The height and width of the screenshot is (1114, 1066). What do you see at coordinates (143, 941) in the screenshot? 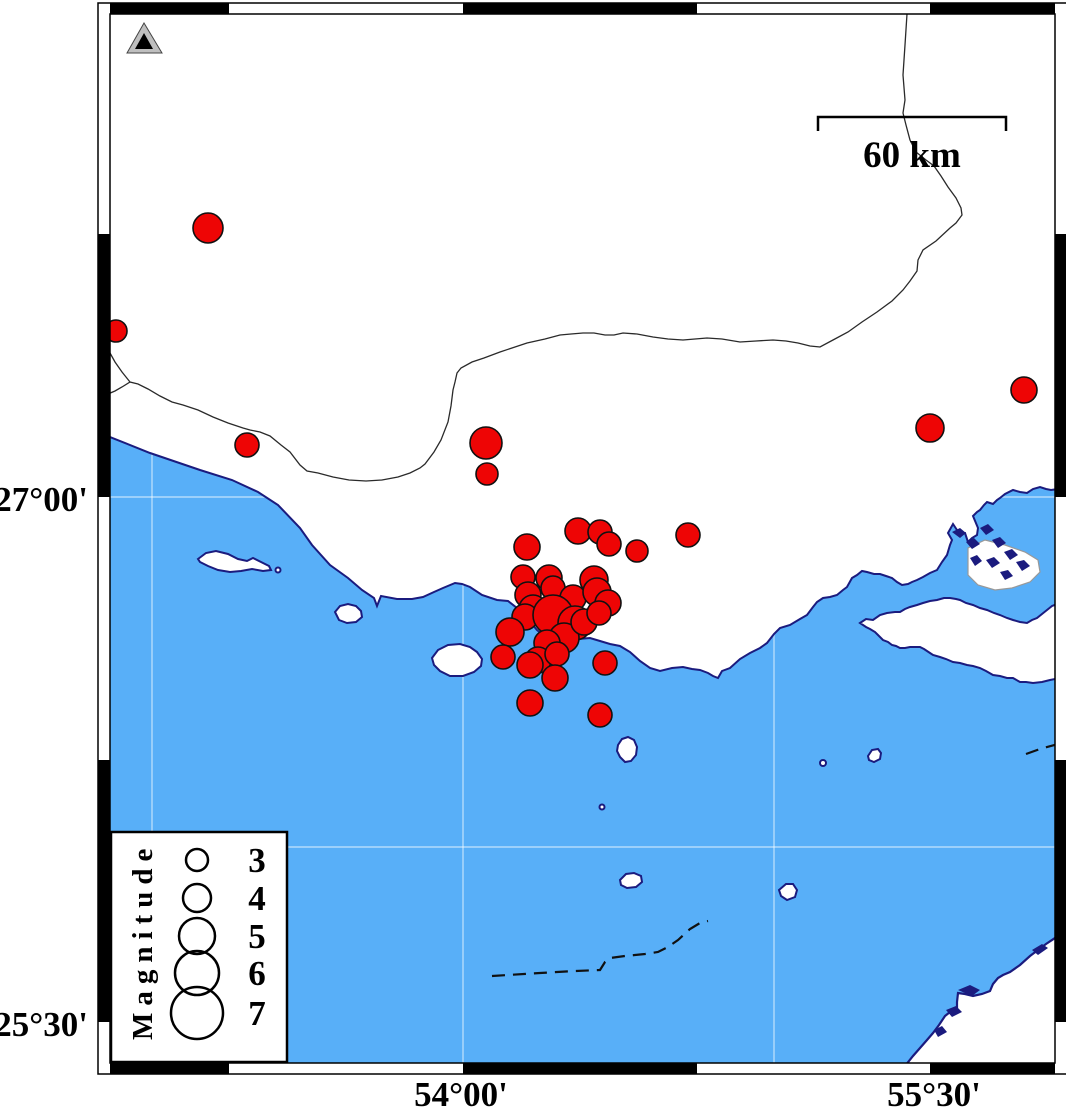
I see `legend-title: Magnitude` at bounding box center [143, 941].